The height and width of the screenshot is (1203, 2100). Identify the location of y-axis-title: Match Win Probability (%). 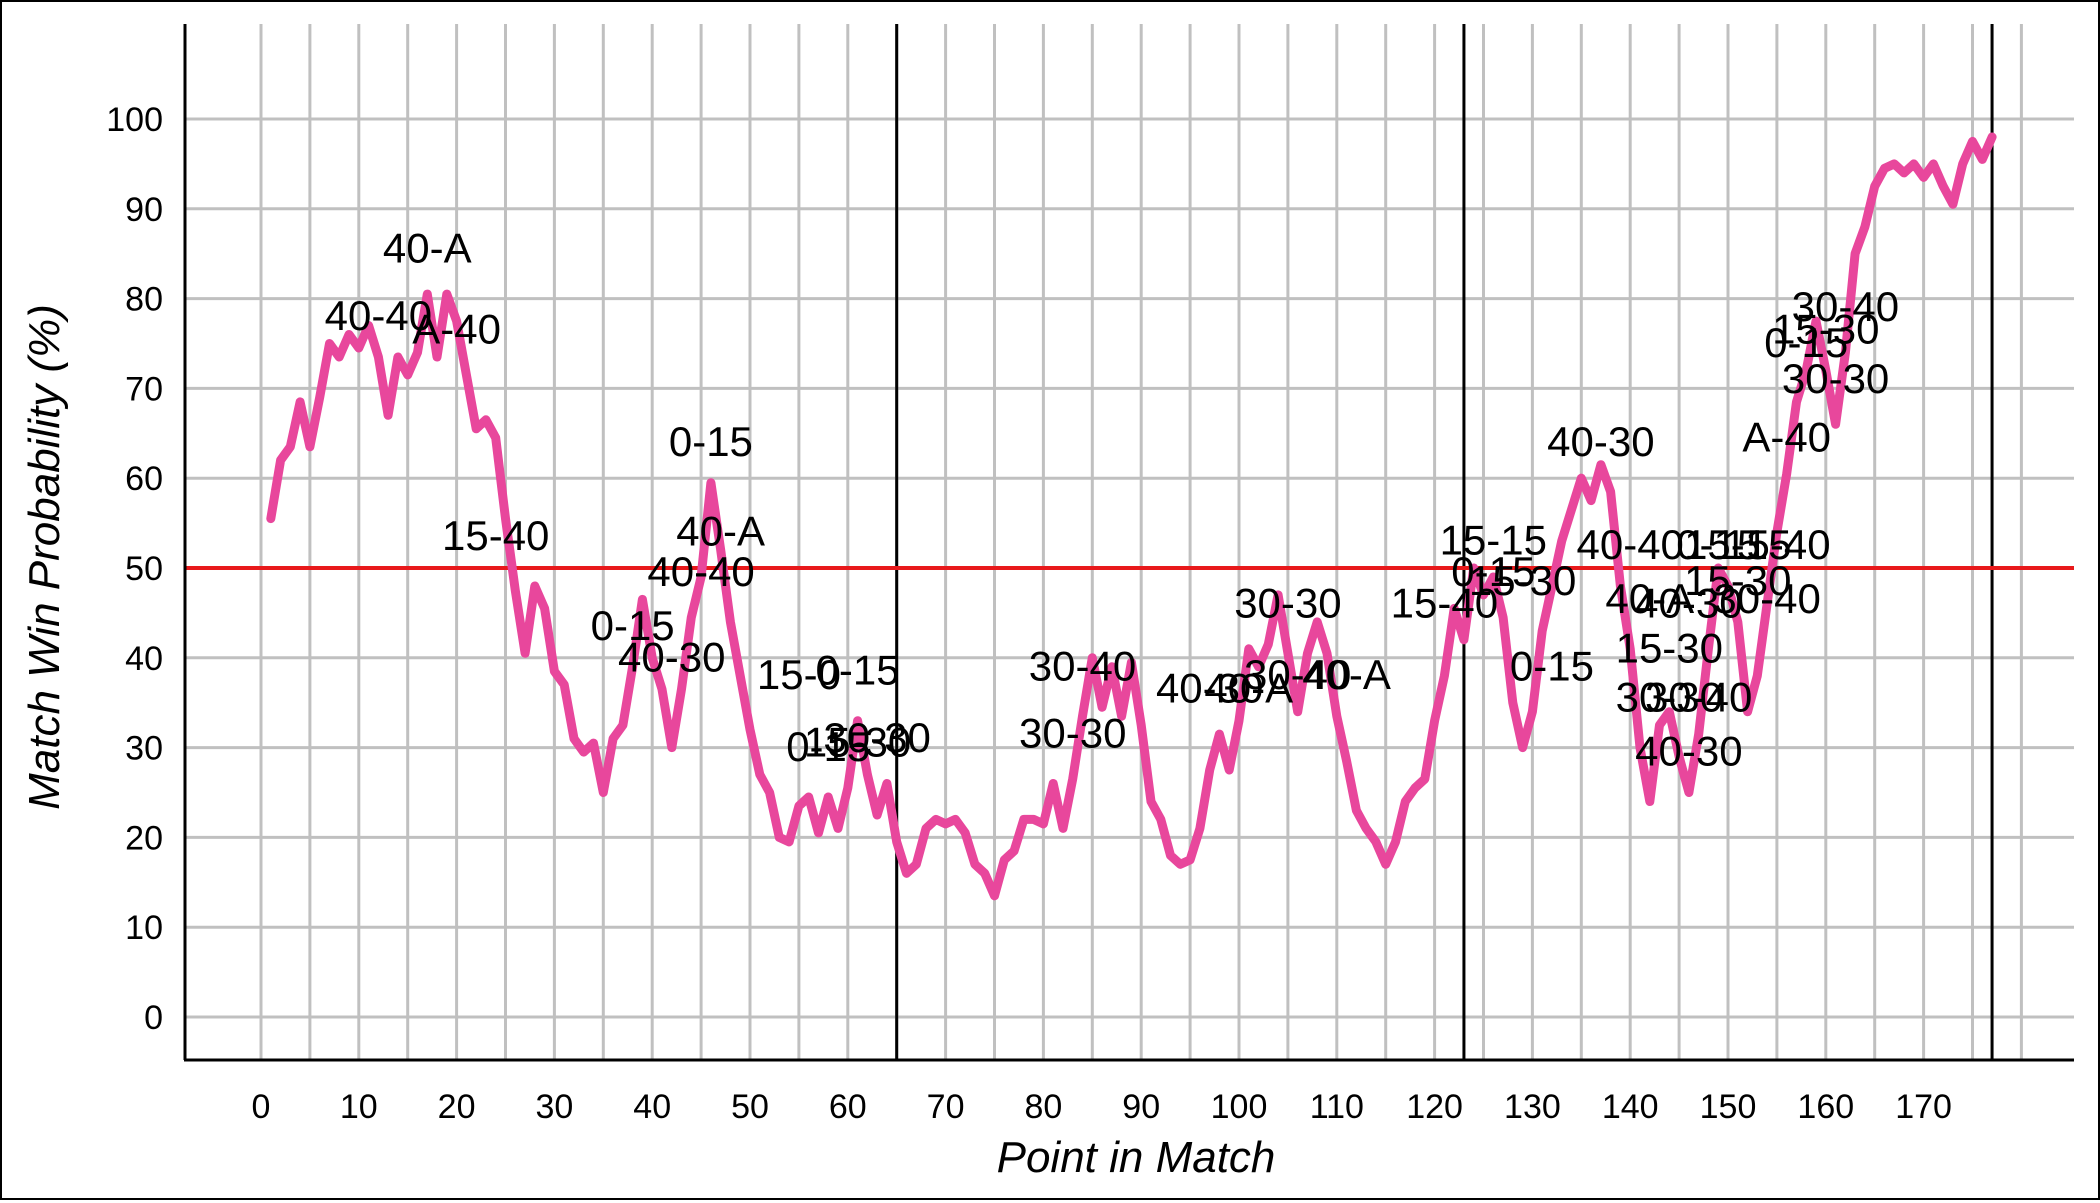
(44, 557).